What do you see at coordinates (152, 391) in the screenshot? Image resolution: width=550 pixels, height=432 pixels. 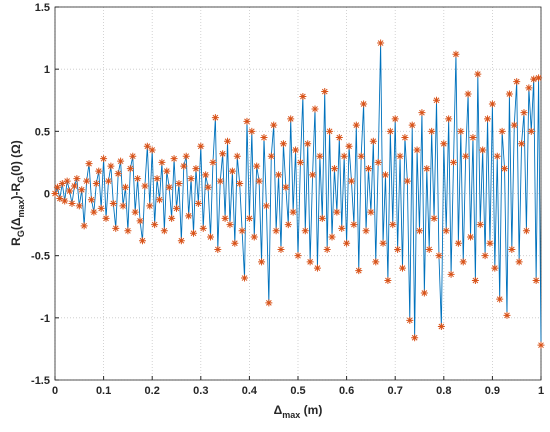 I see `x-tick-label: 0.2` at bounding box center [152, 391].